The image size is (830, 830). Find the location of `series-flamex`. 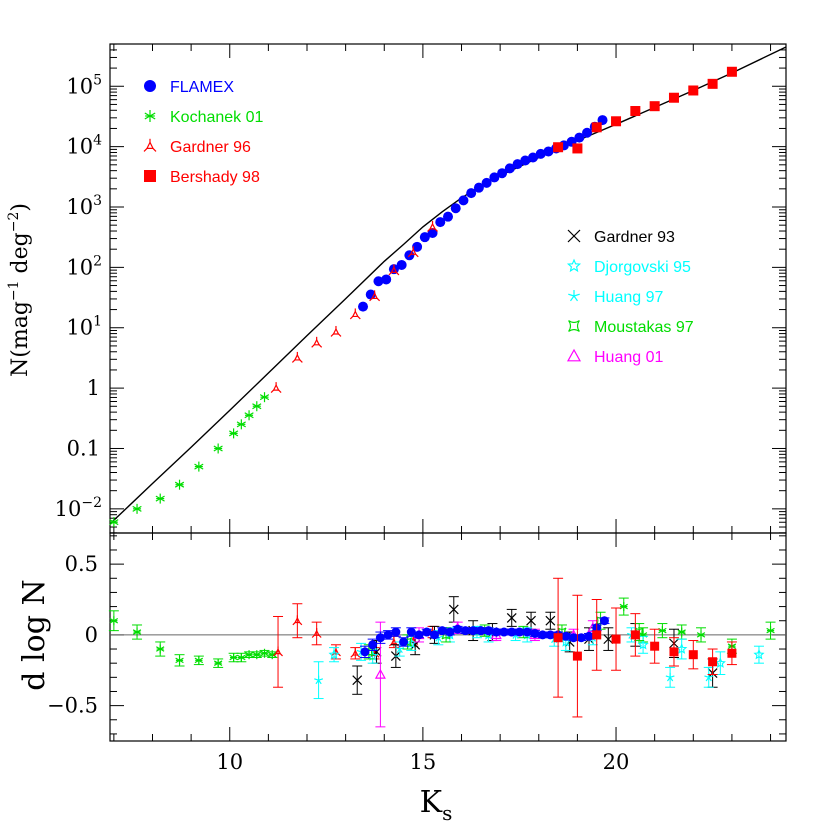

series-flamex is located at coordinates (483, 213).